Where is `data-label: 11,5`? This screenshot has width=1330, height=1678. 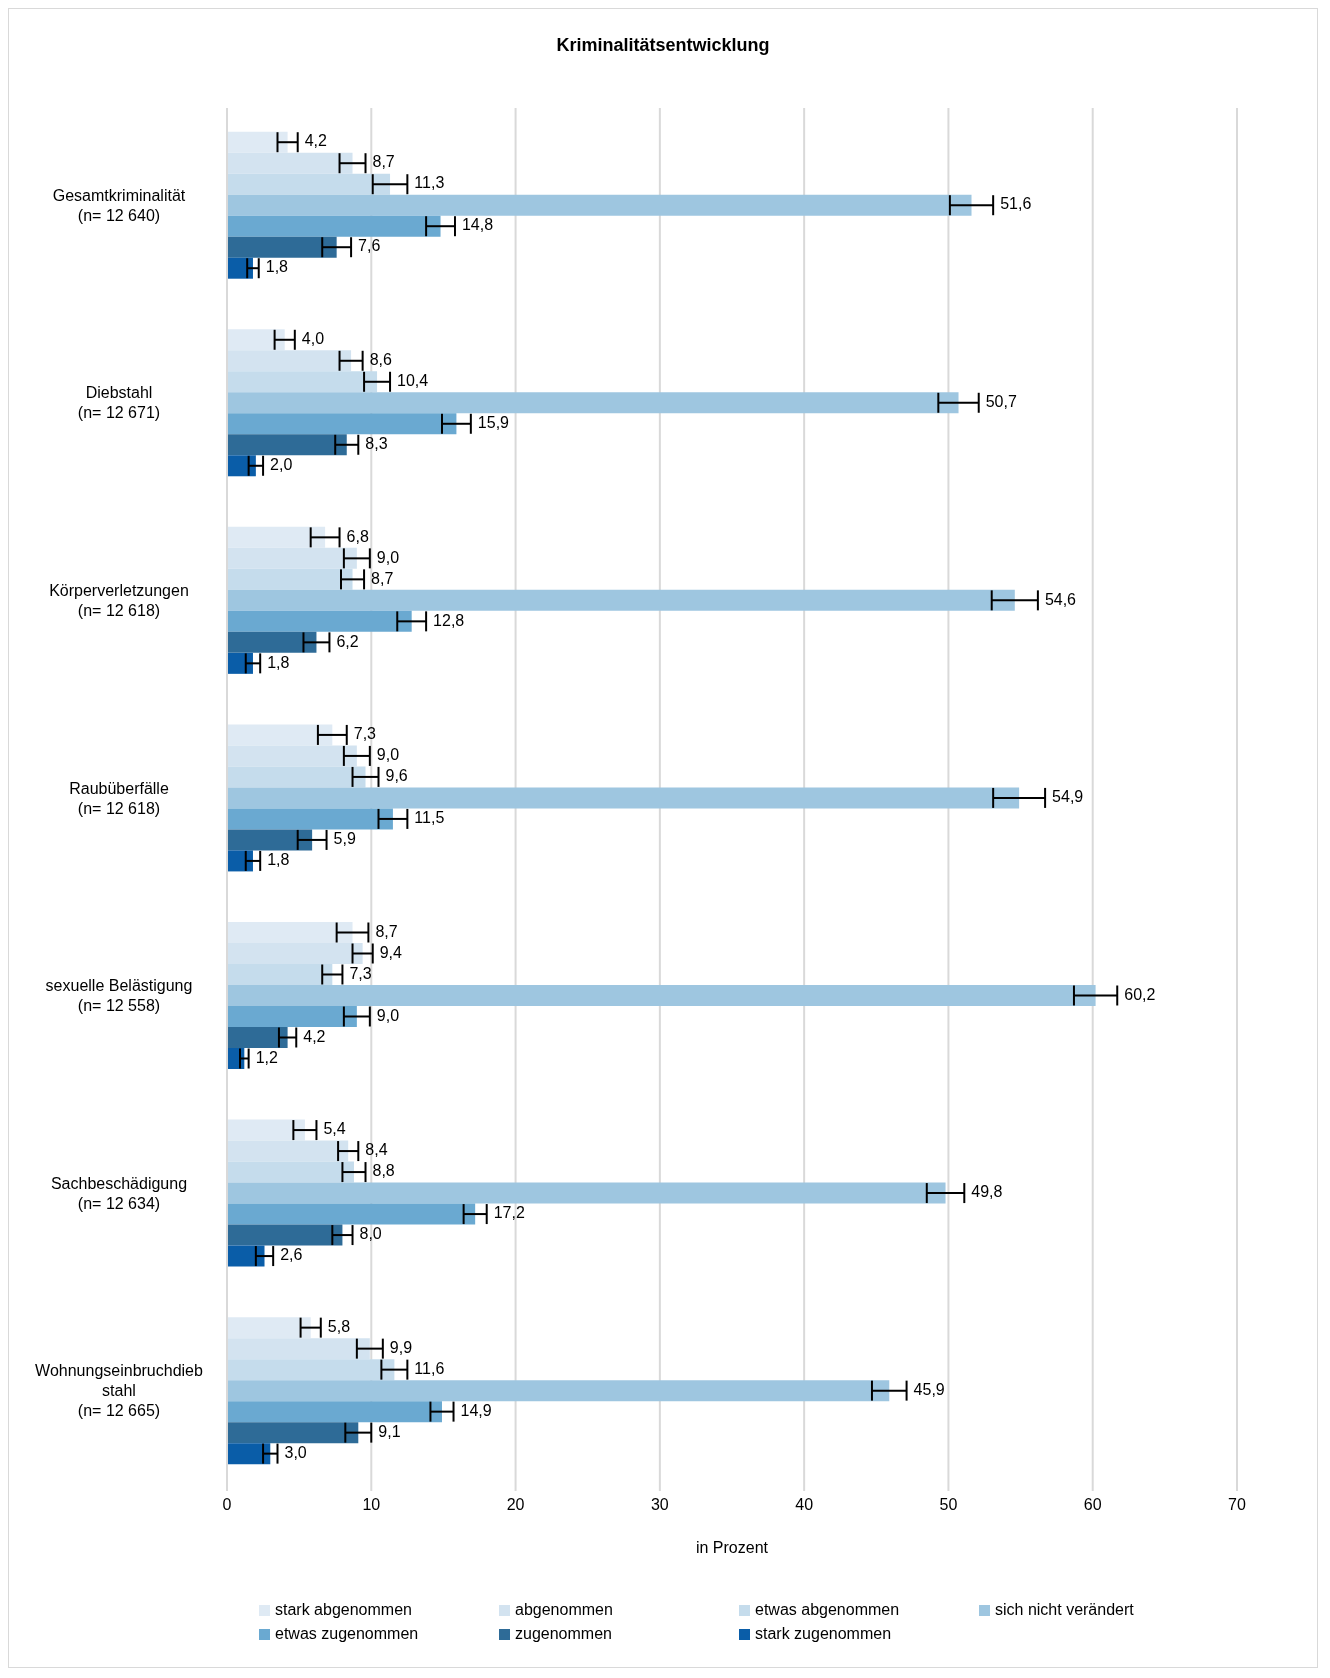
data-label: 11,5 is located at coordinates (429, 818).